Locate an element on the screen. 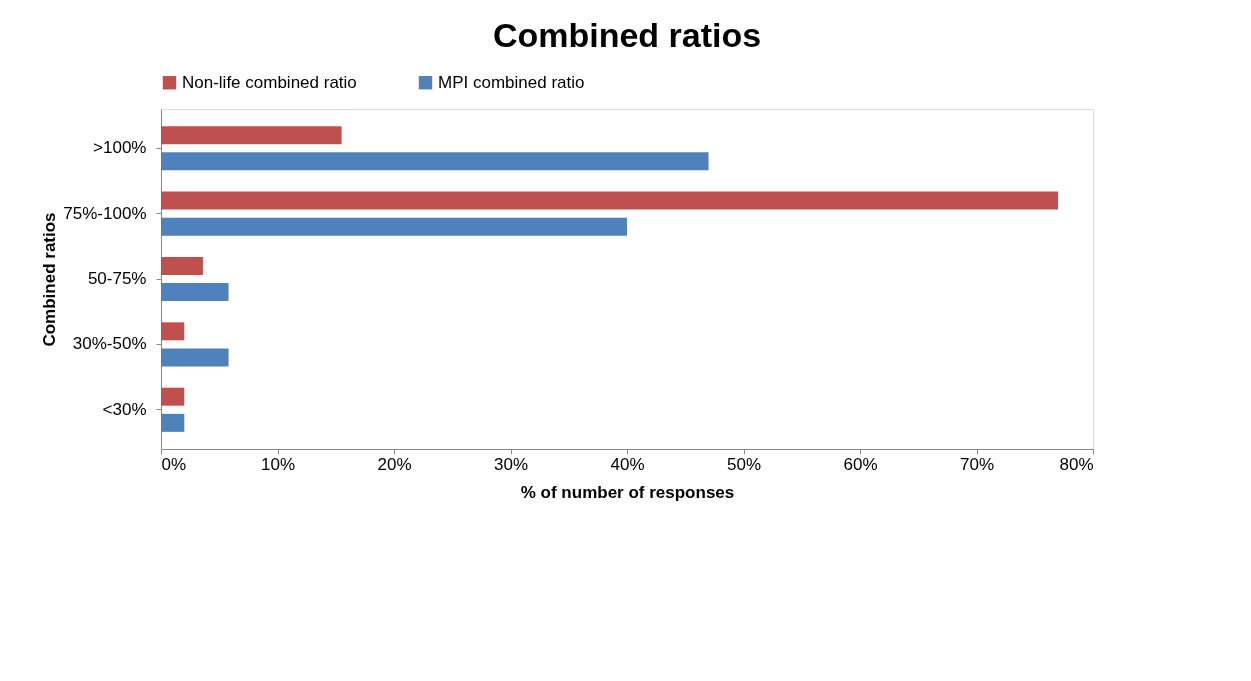 This screenshot has height=681, width=1251. x-tick-label: 80% is located at coordinates (1076, 464).